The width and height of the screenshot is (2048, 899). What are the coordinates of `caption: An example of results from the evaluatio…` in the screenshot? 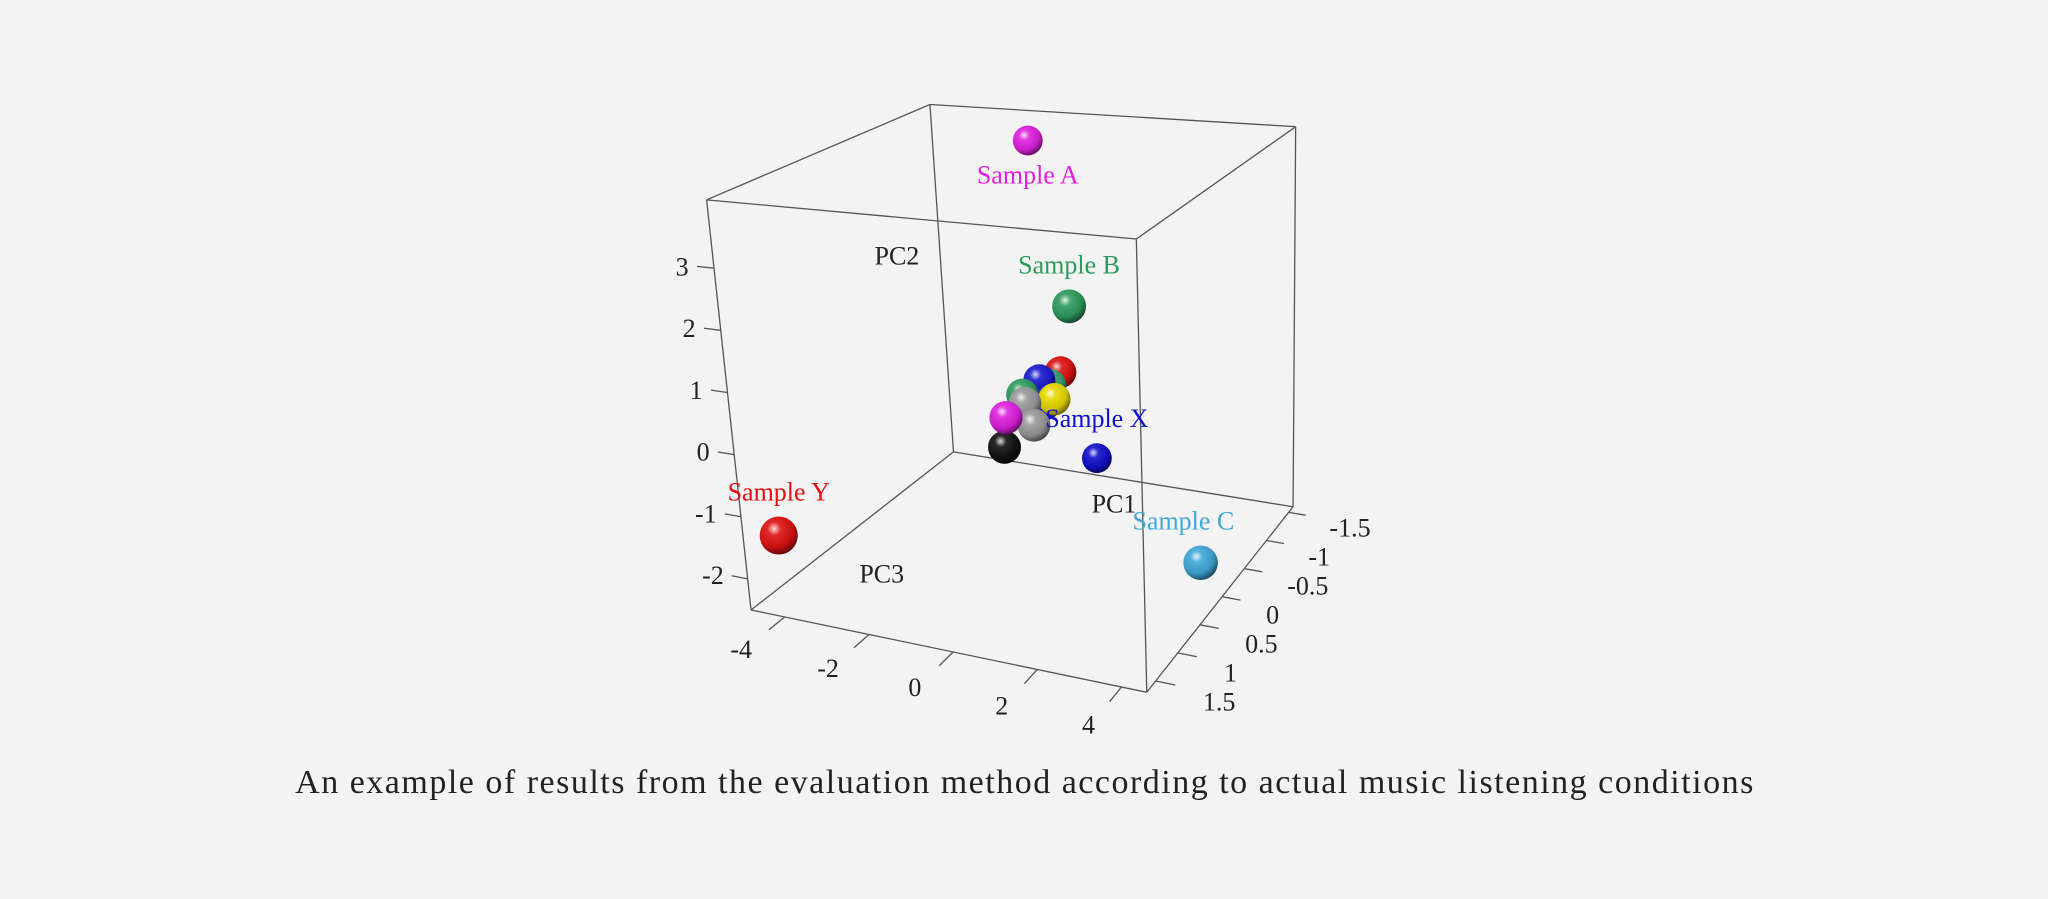 It's located at (1025, 782).